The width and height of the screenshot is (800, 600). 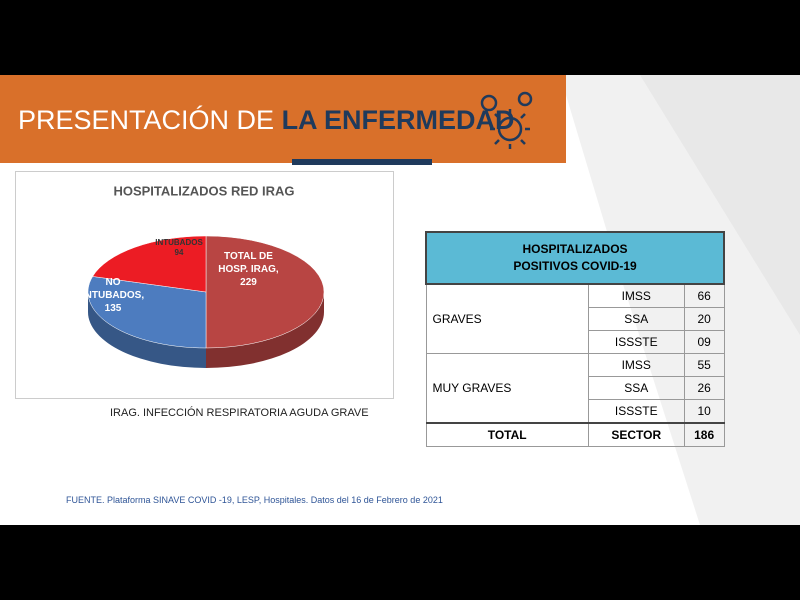 I want to click on slice-value: 135, so click(x=113, y=308).